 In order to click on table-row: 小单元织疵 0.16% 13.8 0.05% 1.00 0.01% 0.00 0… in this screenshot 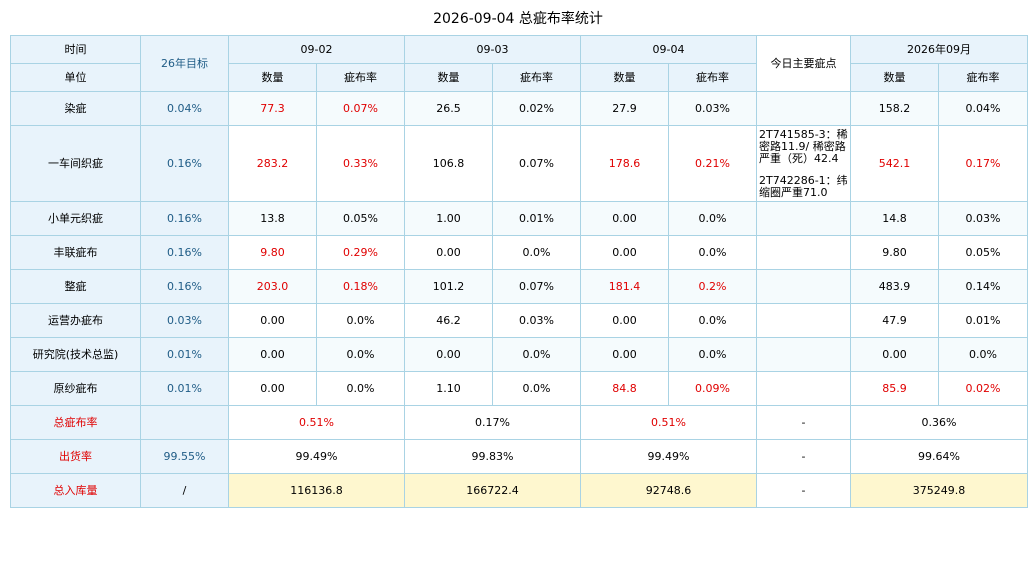, I will do `click(519, 218)`.